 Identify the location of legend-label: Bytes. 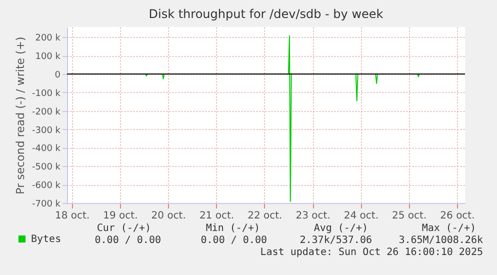
(46, 239).